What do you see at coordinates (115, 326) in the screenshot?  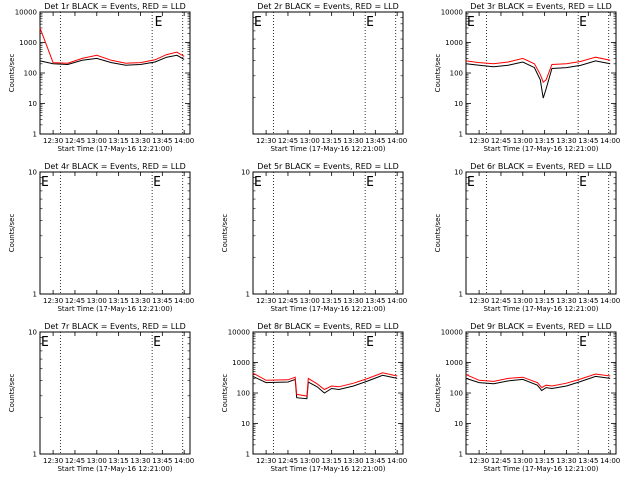 I see `panel-title: Det 7r BLACK = Events, RED = LLD` at bounding box center [115, 326].